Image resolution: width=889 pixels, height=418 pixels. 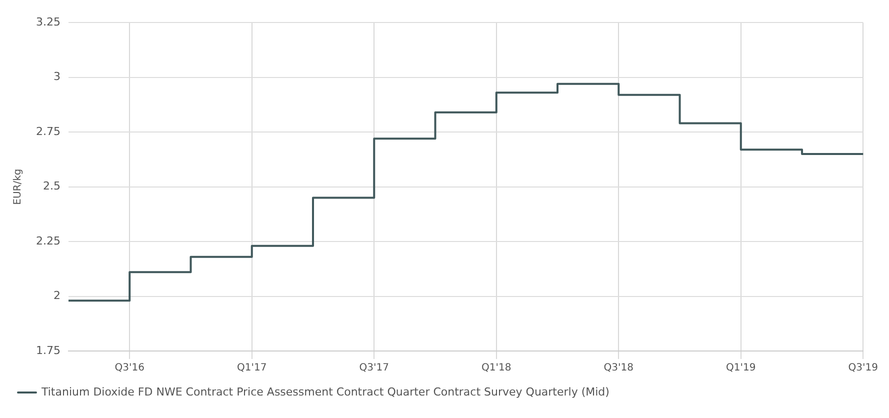 I want to click on y-axis-title: EUR/kg, so click(x=18, y=186).